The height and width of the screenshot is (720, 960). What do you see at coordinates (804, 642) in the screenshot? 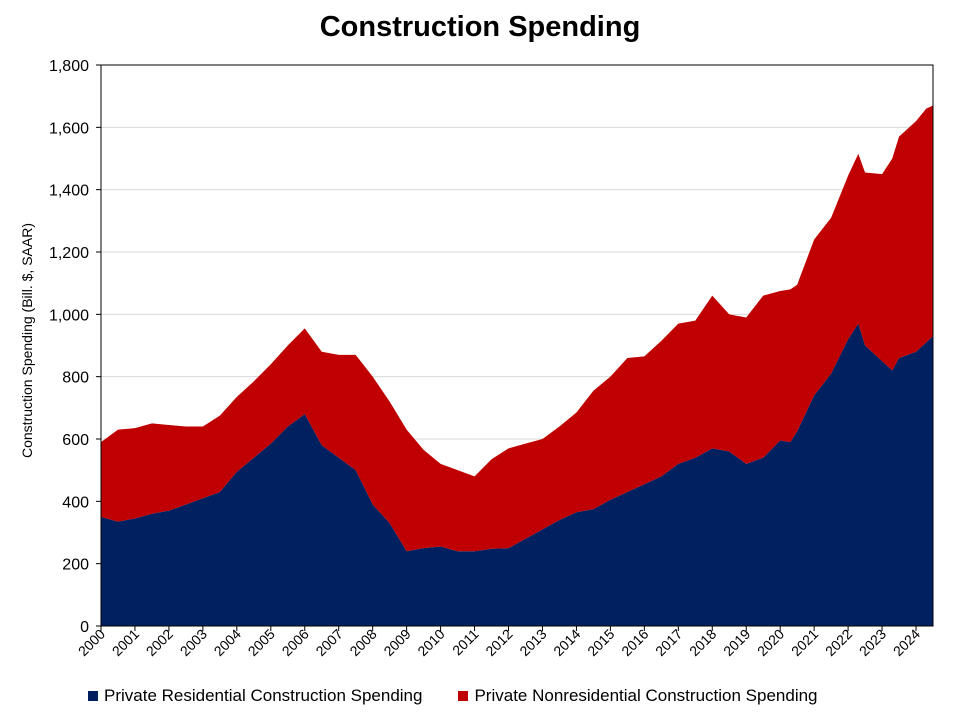
I see `x-tick-label: 2021` at bounding box center [804, 642].